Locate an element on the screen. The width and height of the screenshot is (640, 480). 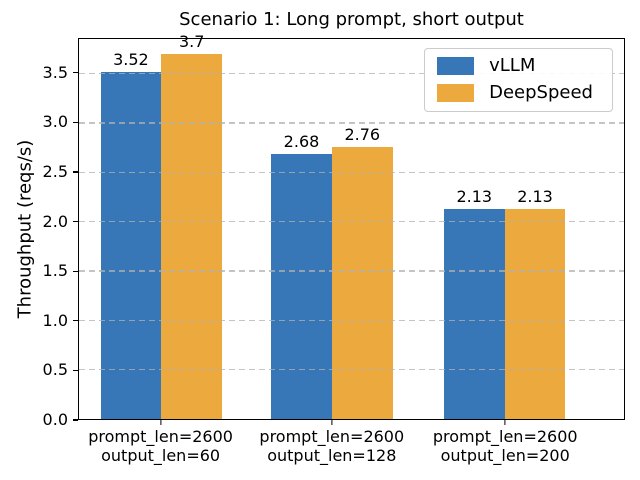
legend: vLLM DeepSpeed is located at coordinates (518, 80).